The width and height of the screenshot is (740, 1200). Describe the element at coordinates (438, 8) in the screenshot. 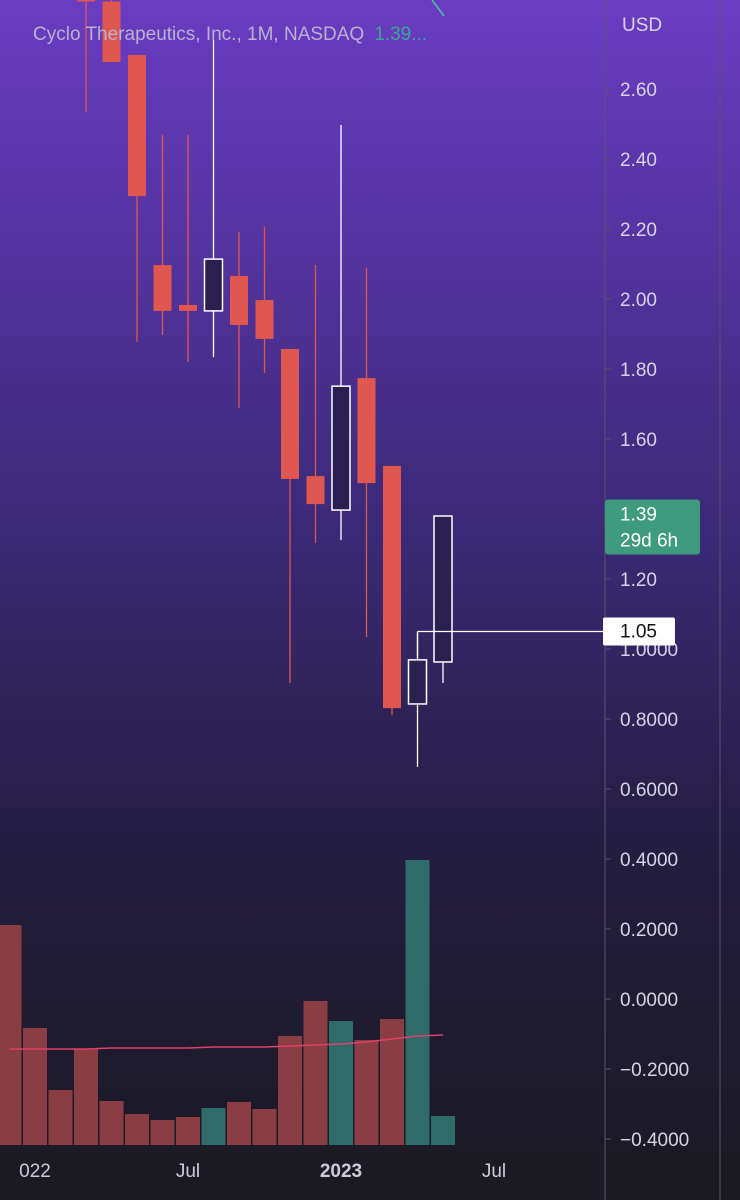

I see `indicator-line` at that location.